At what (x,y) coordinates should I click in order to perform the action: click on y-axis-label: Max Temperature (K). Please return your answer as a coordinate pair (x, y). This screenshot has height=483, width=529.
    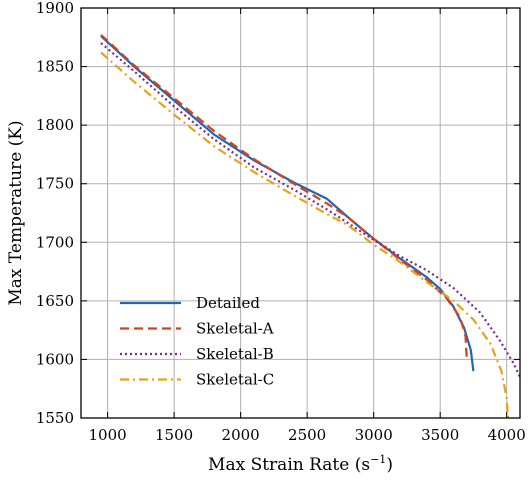
    Looking at the image, I should click on (16, 212).